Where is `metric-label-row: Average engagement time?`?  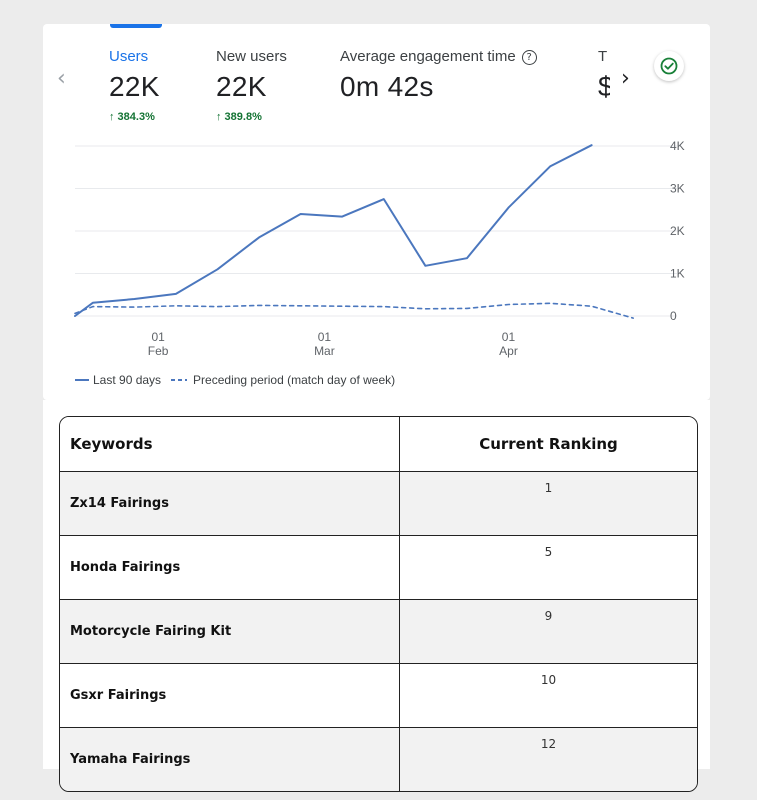
metric-label-row: Average engagement time? is located at coordinates (438, 56).